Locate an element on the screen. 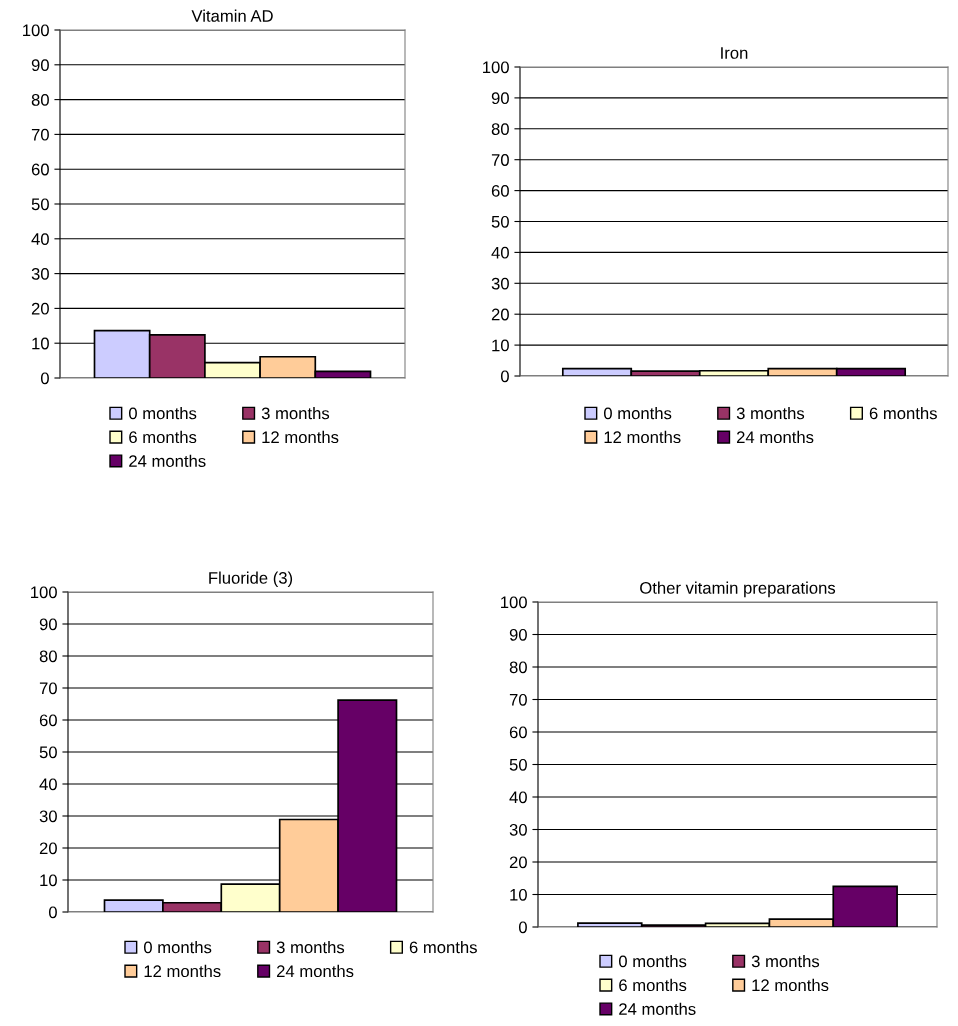  chart-title: Fluoride (3) is located at coordinates (251, 579).